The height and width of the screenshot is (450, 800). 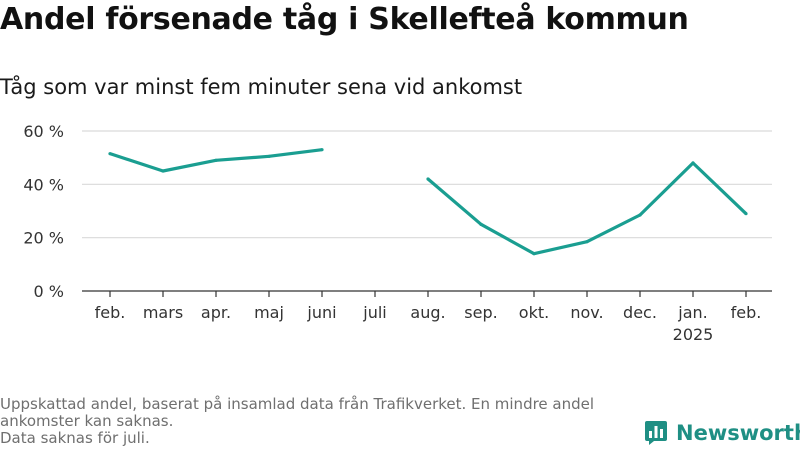 What do you see at coordinates (427, 312) in the screenshot?
I see `x-tick-label: aug.` at bounding box center [427, 312].